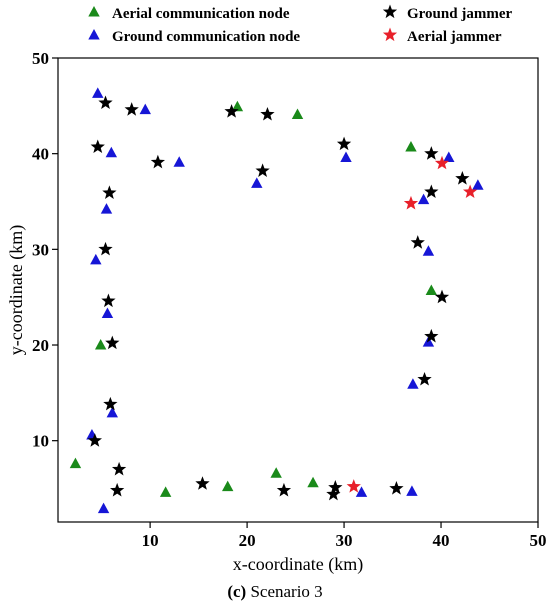 This screenshot has width=550, height=610. Describe the element at coordinates (150, 540) in the screenshot. I see `x-tick-label: 10` at that location.